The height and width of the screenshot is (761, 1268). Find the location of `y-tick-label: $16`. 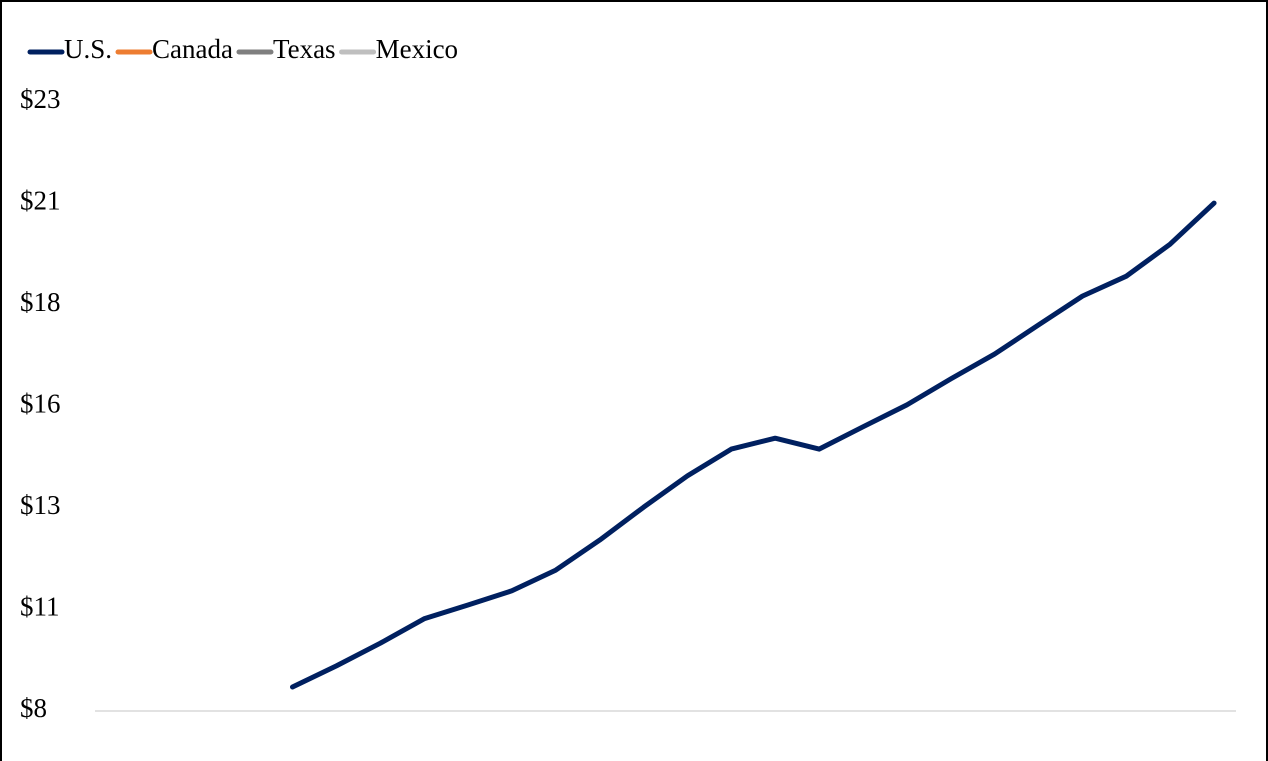

y-tick-label: $16 is located at coordinates (40, 404).